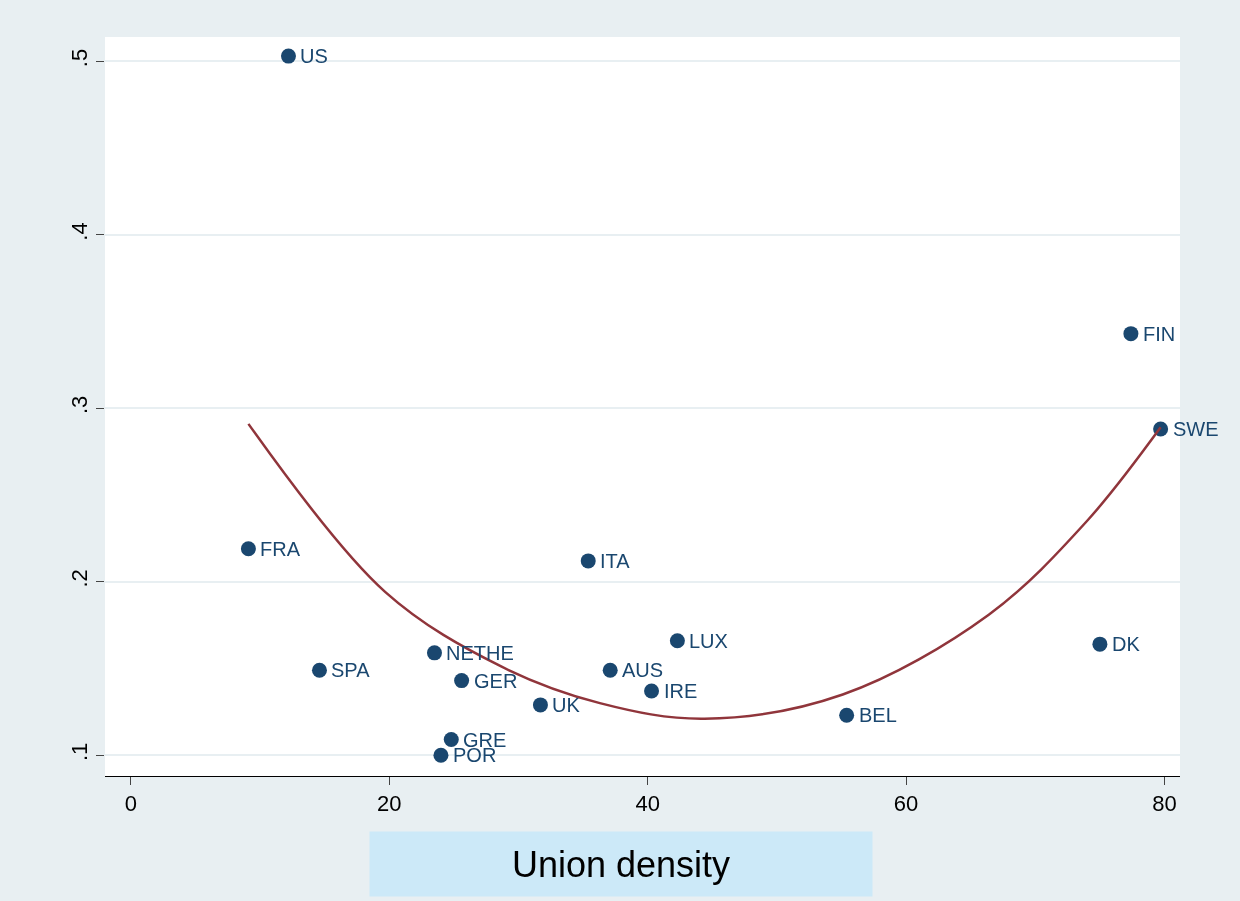 This screenshot has width=1240, height=901. I want to click on annotation: IRE, so click(681, 691).